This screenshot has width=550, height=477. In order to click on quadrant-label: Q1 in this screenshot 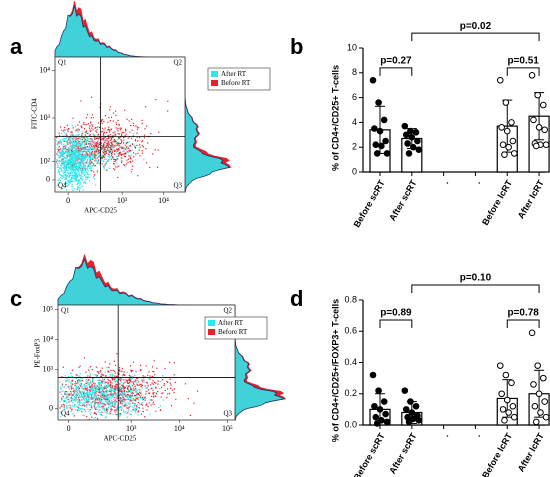, I will do `click(65, 311)`.